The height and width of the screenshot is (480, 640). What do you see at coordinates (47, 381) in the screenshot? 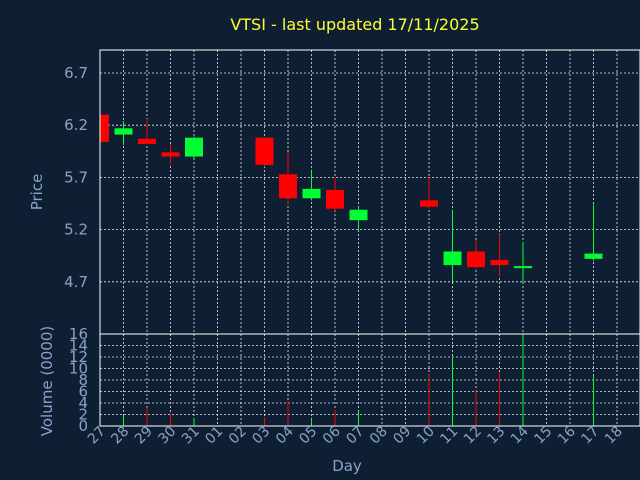
I see `volume-axis-label: Volume (0000)` at bounding box center [47, 381].